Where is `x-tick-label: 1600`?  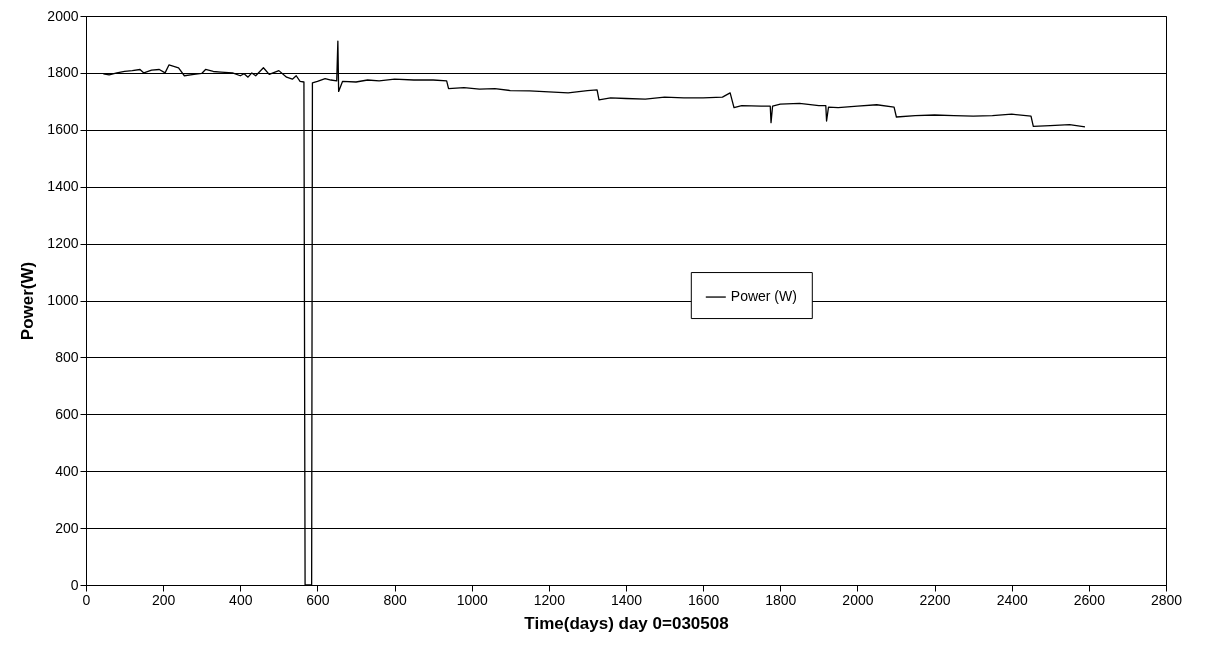
x-tick-label: 1600 is located at coordinates (704, 599).